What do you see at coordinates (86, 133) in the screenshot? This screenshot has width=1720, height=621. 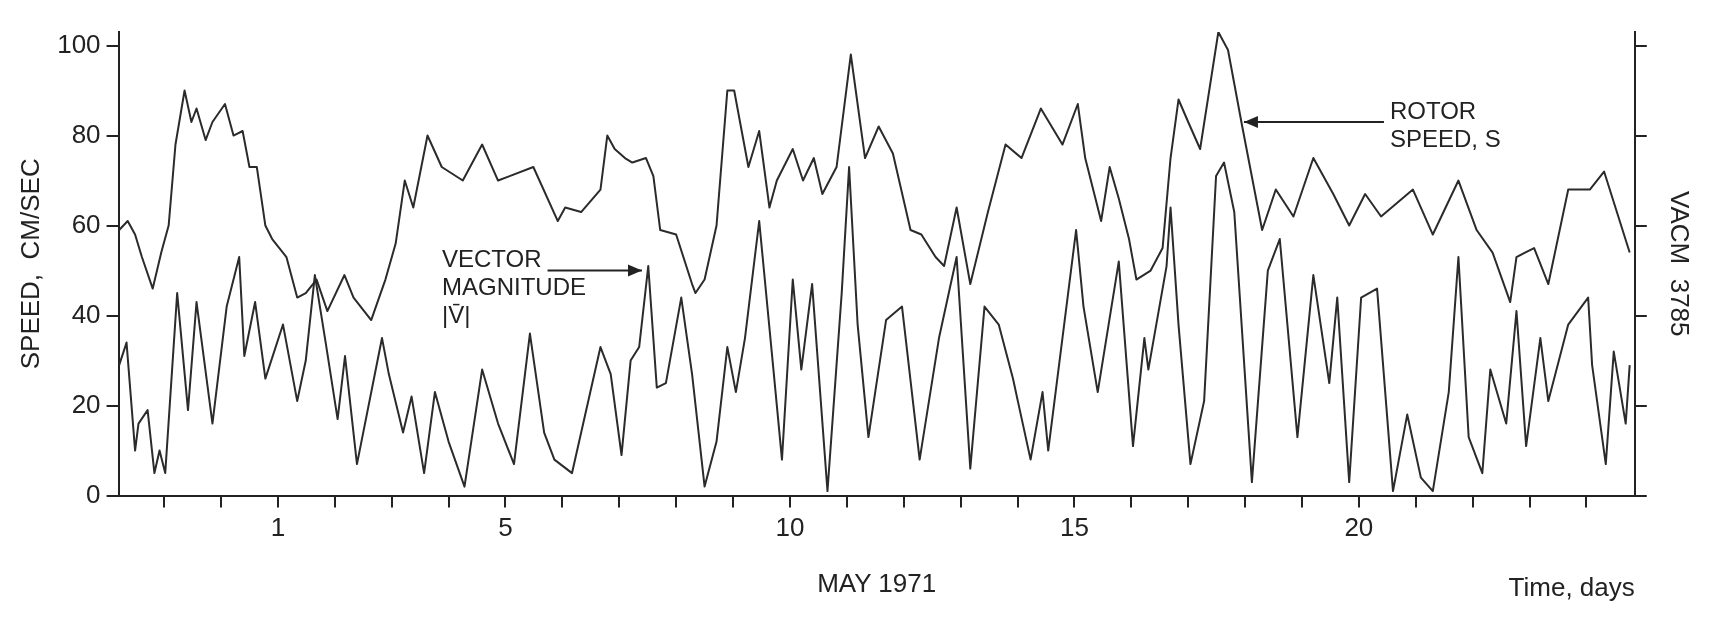 I see `y-tick-label: 80` at bounding box center [86, 133].